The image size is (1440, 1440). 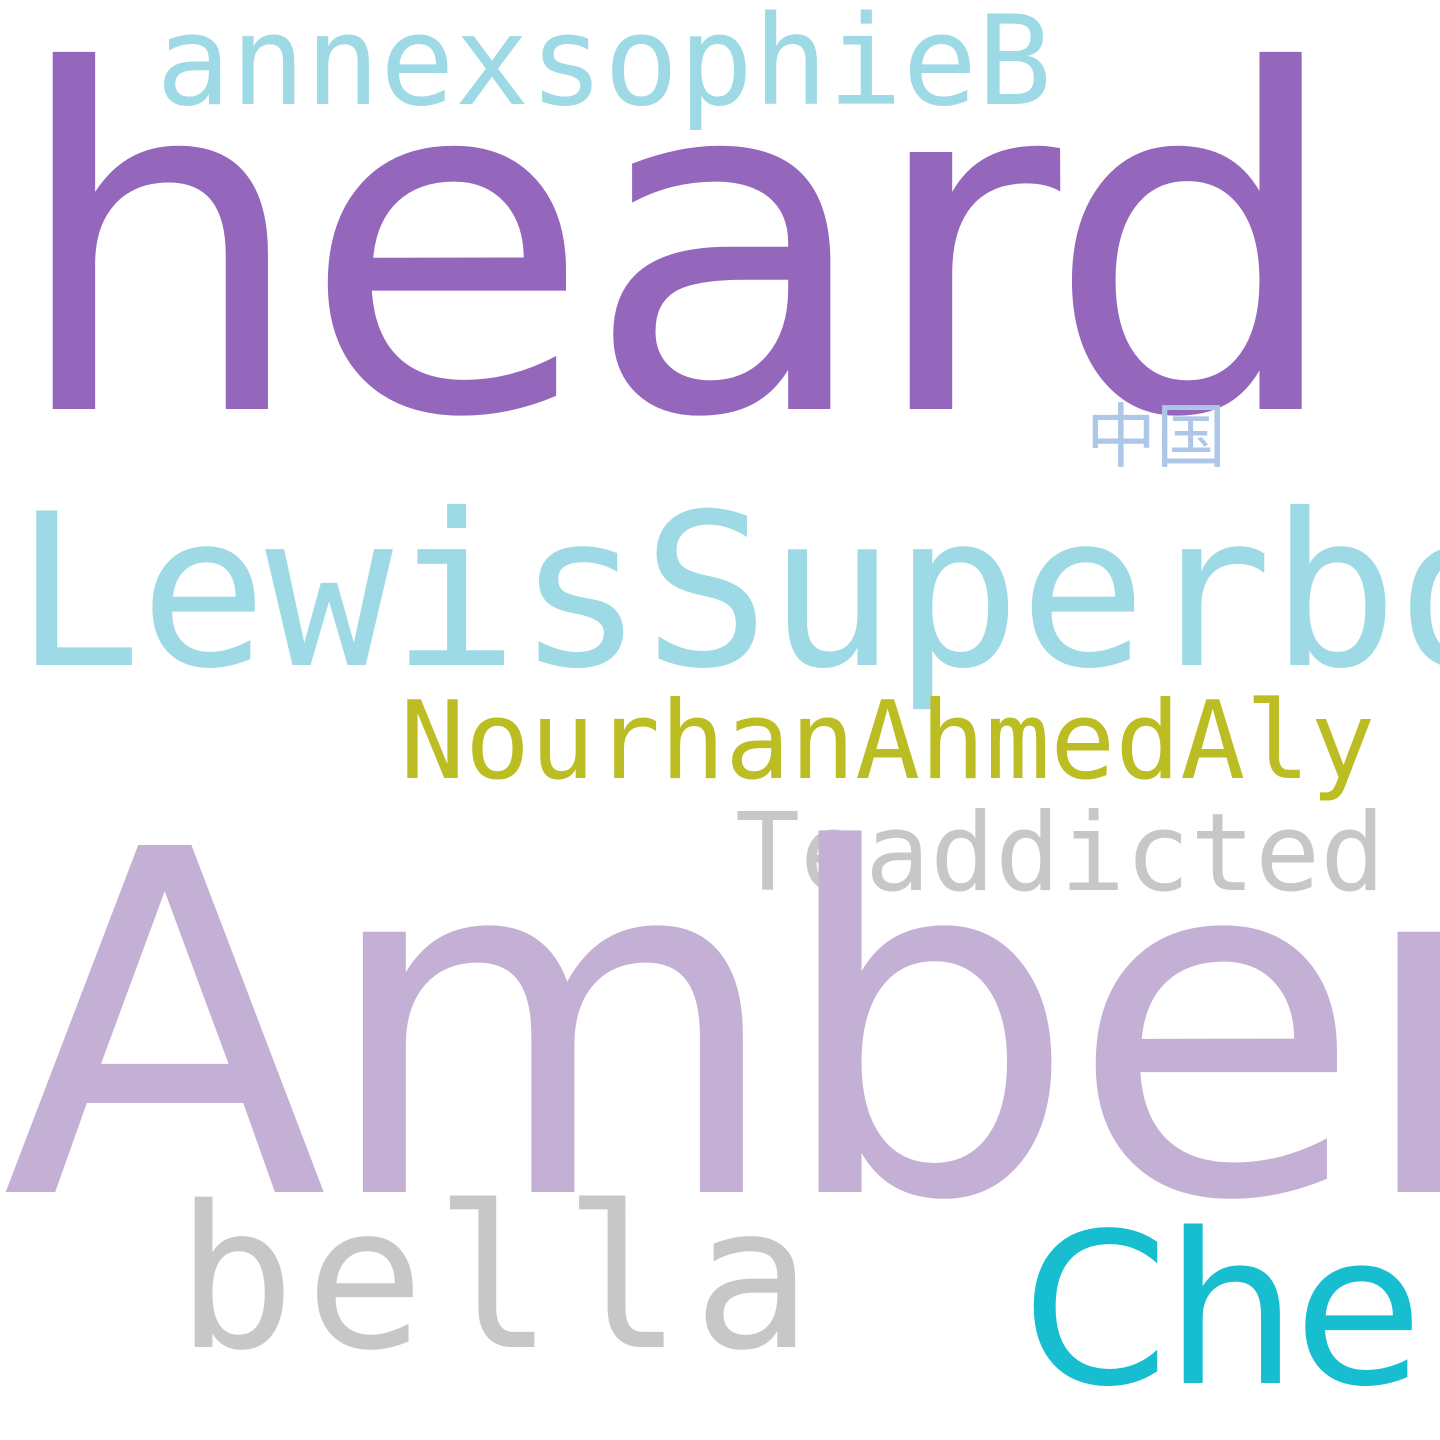 What do you see at coordinates (888, 741) in the screenshot?
I see `word-nourhanahmedaly: NourhanAhmedAly` at bounding box center [888, 741].